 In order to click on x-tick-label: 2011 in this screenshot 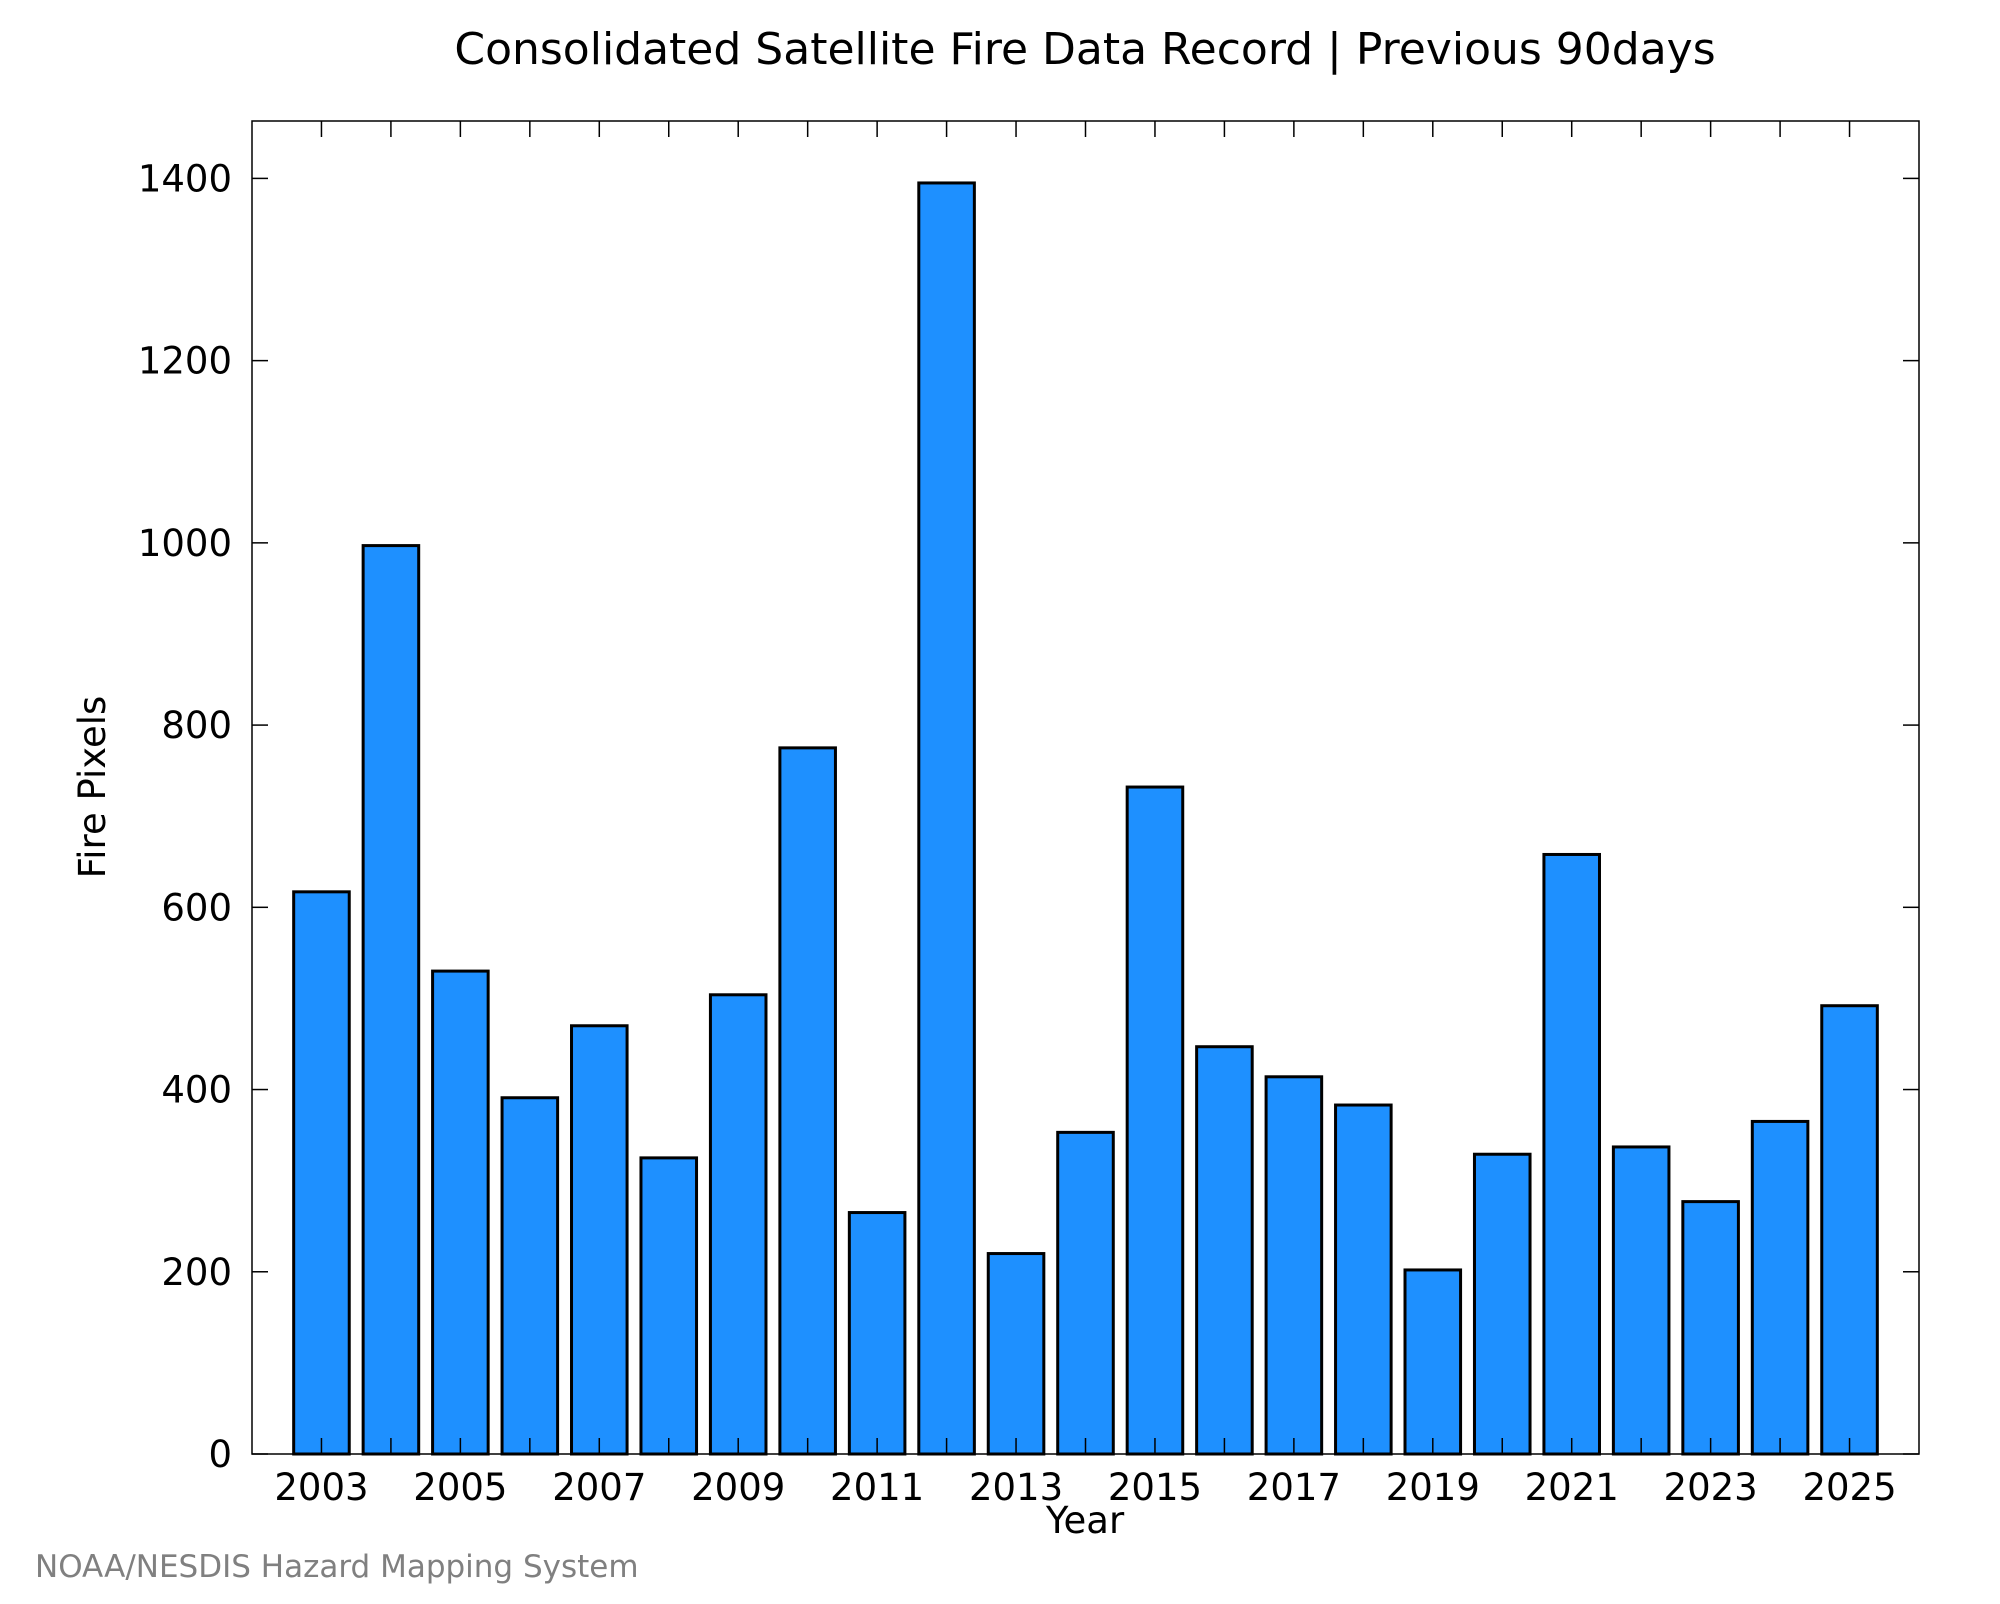, I will do `click(877, 1487)`.